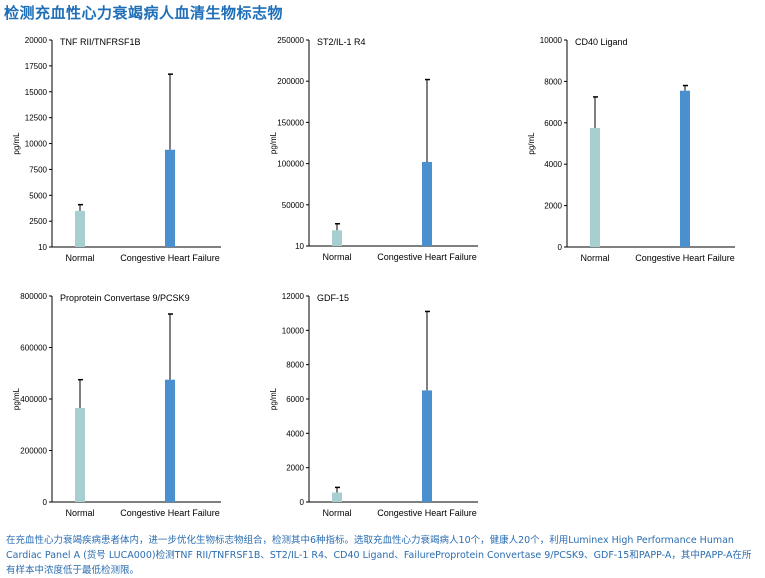  What do you see at coordinates (341, 42) in the screenshot?
I see `chart-title: ST2/IL-1 R4` at bounding box center [341, 42].